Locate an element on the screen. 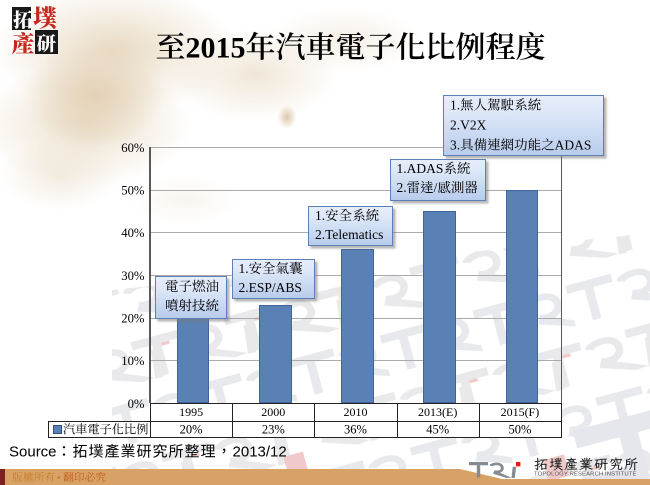  svg-text: 45% is located at coordinates (437, 429).